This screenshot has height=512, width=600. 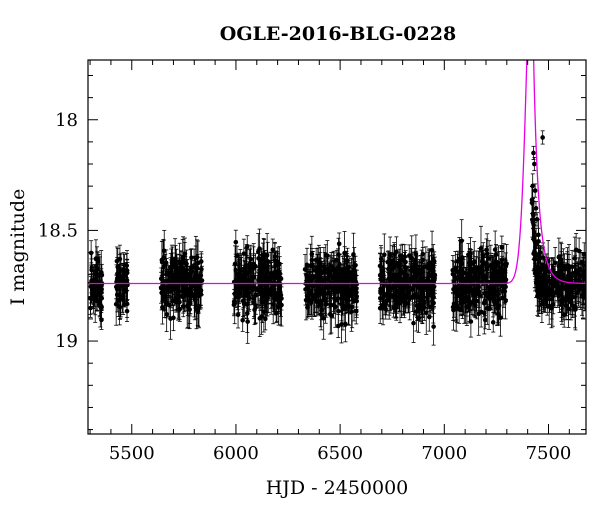 I want to click on chart-title: OGLE-2016-BLG-0228, so click(x=338, y=34).